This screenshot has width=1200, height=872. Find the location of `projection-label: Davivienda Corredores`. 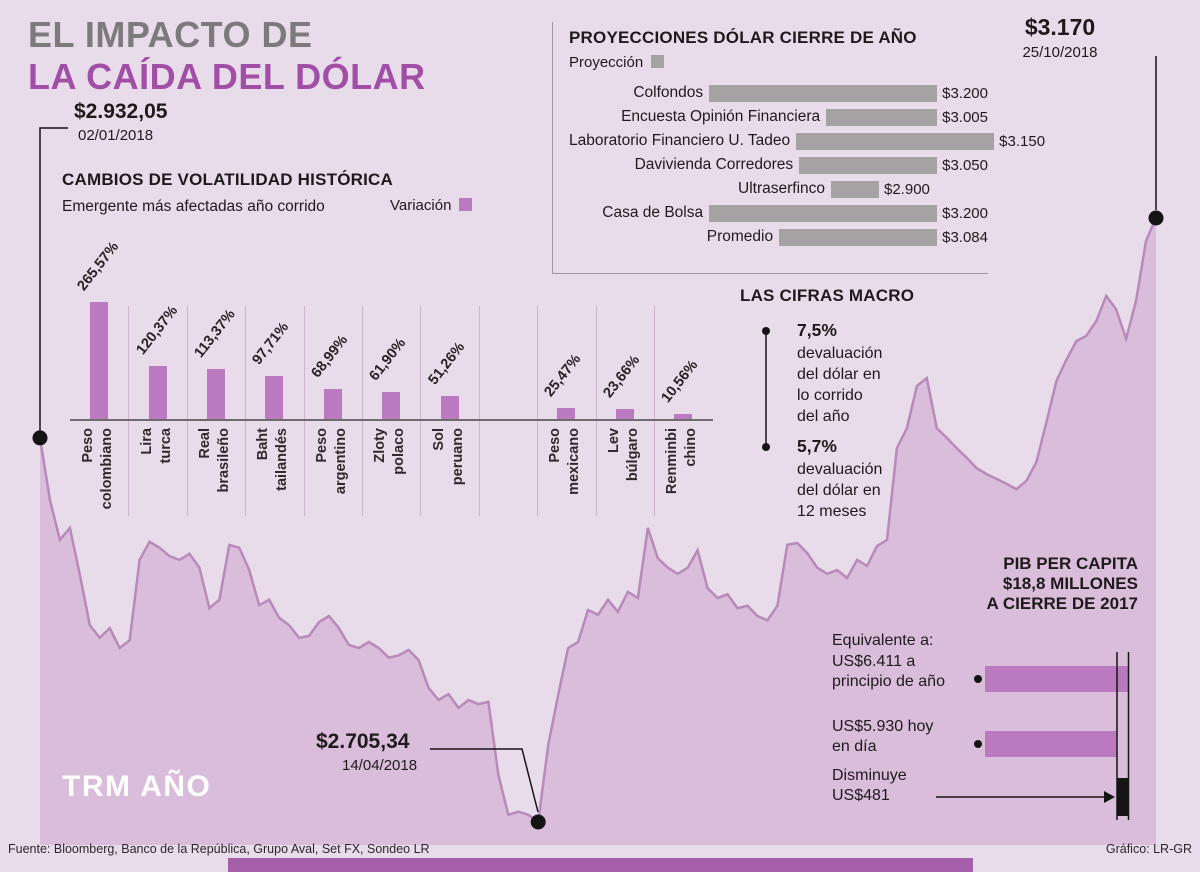

projection-label: Davivienda Corredores is located at coordinates (714, 164).